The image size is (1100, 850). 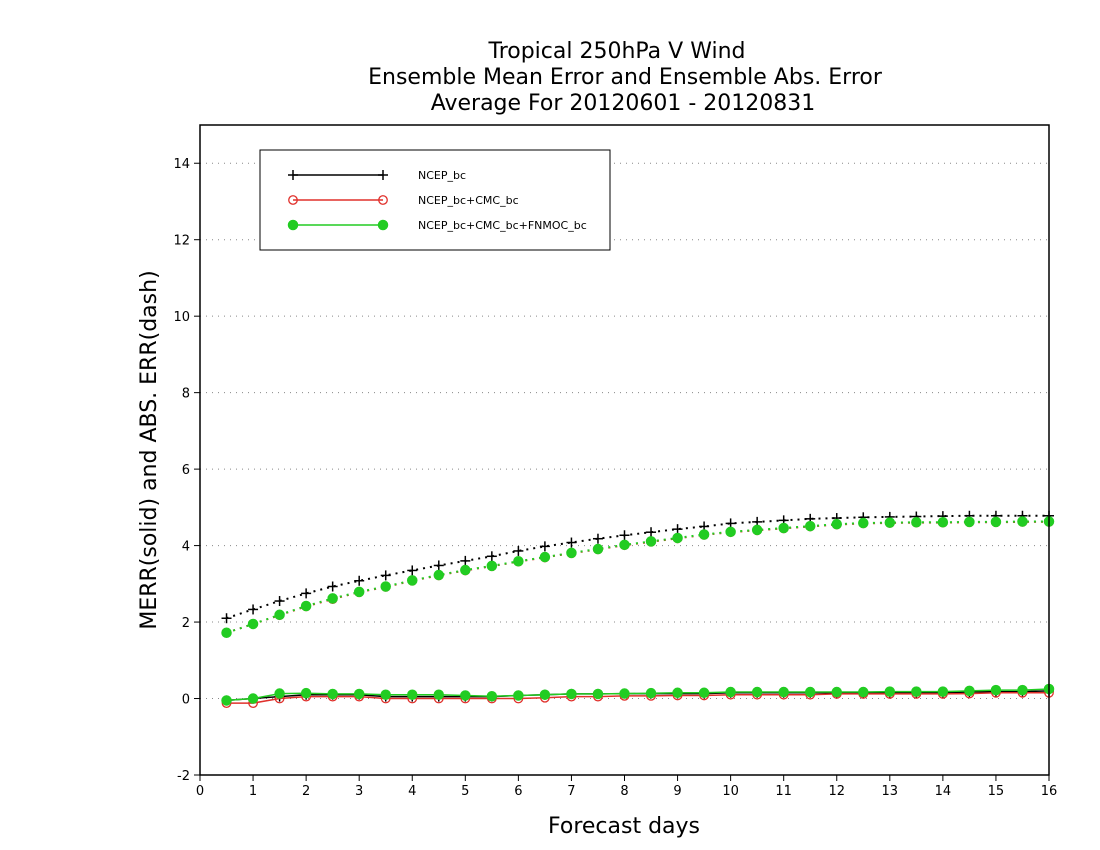 What do you see at coordinates (468, 200) in the screenshot?
I see `legend-label: NCEP_bc+CMC_bc` at bounding box center [468, 200].